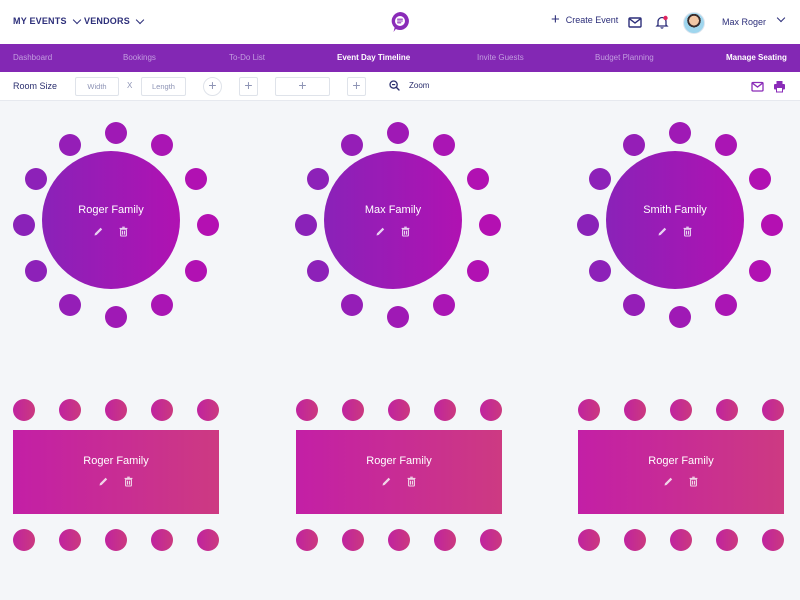  Describe the element at coordinates (163, 86) in the screenshot. I see `room-length-input` at that location.